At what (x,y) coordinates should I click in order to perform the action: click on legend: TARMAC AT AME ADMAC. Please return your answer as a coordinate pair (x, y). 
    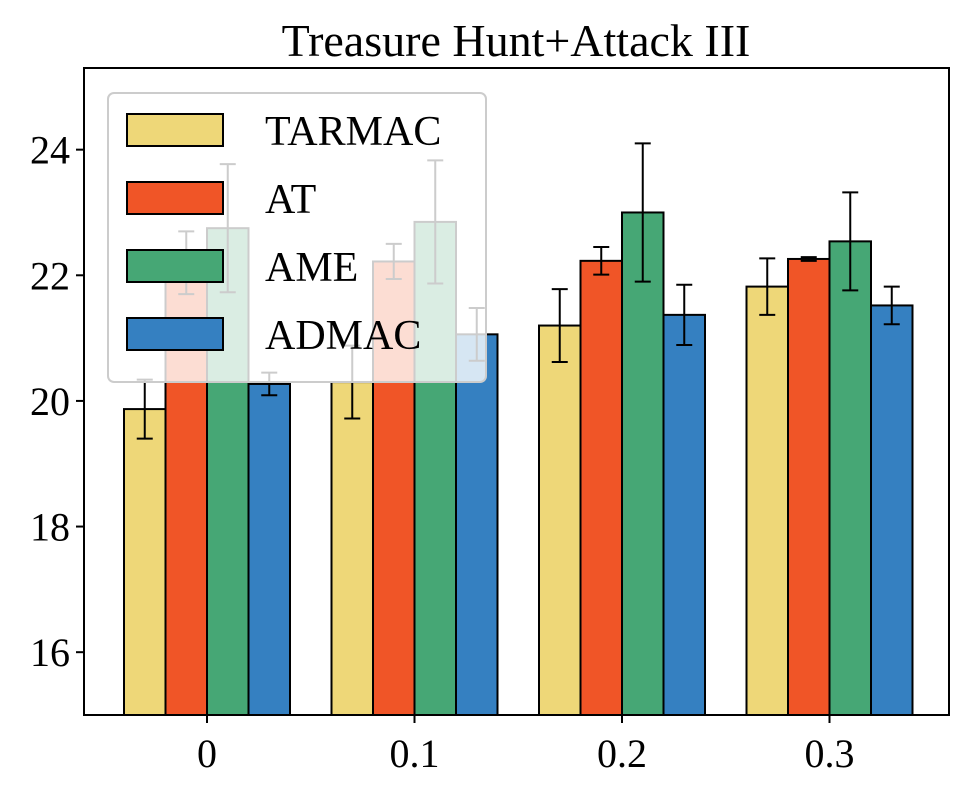
    Looking at the image, I should click on (297, 237).